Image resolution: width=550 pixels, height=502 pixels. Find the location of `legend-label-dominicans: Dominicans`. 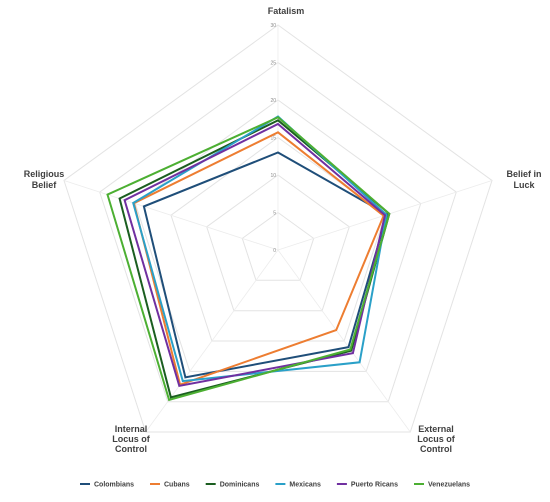

legend-label-dominicans: Dominicans is located at coordinates (240, 485).